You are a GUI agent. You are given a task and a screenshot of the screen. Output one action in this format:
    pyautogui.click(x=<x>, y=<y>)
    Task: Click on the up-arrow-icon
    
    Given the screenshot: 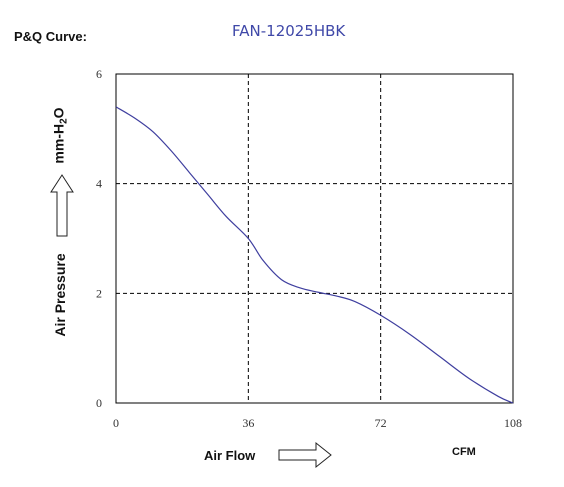 What is the action you would take?
    pyautogui.click(x=62, y=205)
    